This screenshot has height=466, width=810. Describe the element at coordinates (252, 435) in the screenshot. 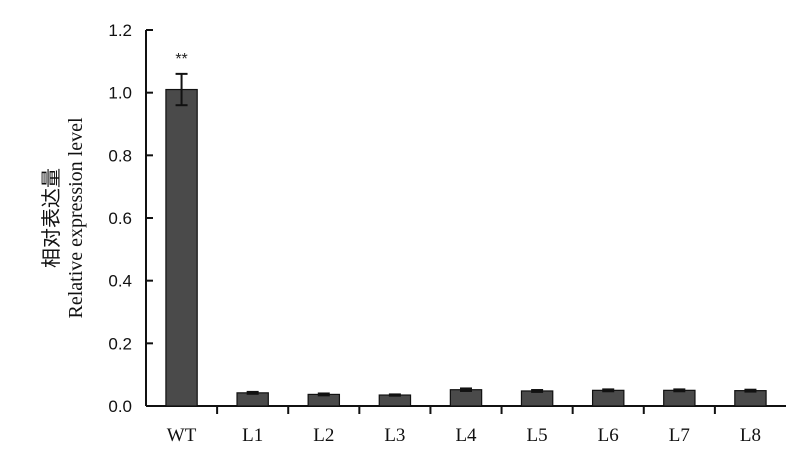

I see `x-tick-label: L1` at that location.